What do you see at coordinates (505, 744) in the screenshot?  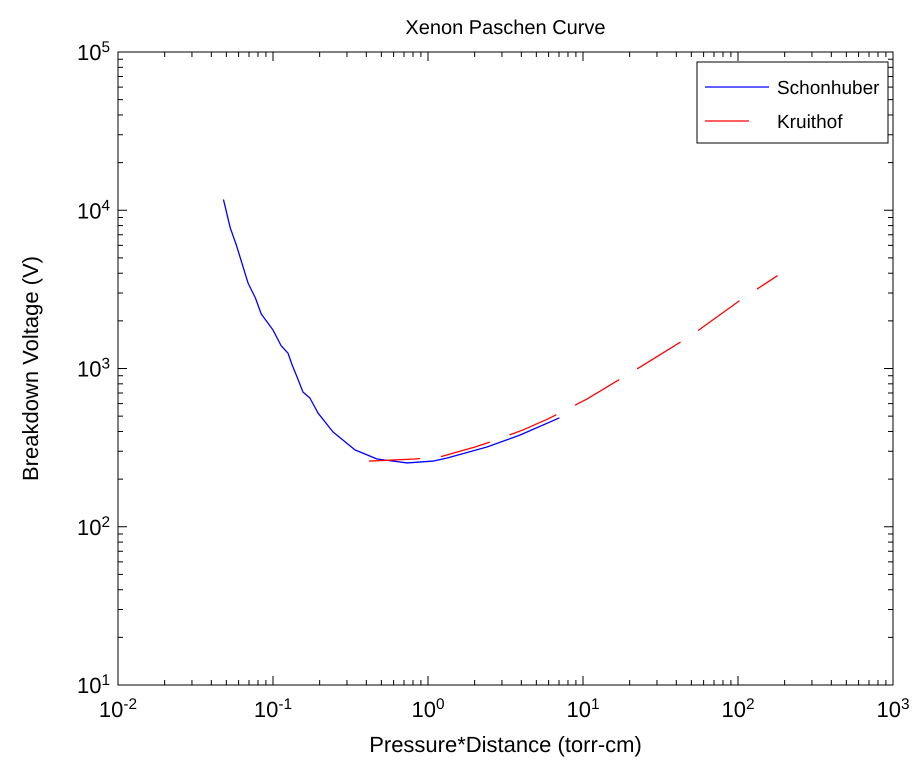 I see `x-axis-title: Pressure*Distance (torr-cm)` at bounding box center [505, 744].